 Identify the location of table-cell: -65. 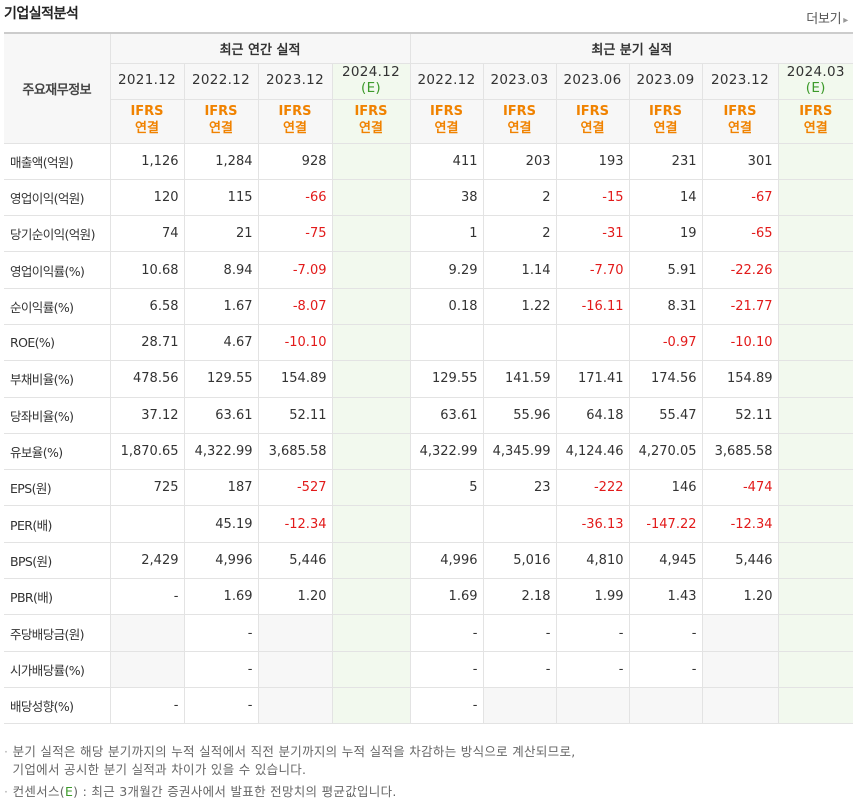
(740, 234).